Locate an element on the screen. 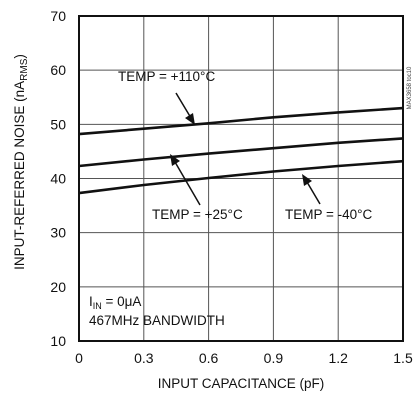  figure-id: MAX3658 toc10 is located at coordinates (410, 87).